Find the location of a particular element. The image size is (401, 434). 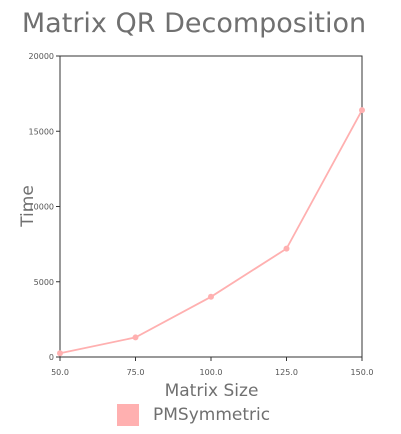

x-tick-label: 150.0 is located at coordinates (362, 372).